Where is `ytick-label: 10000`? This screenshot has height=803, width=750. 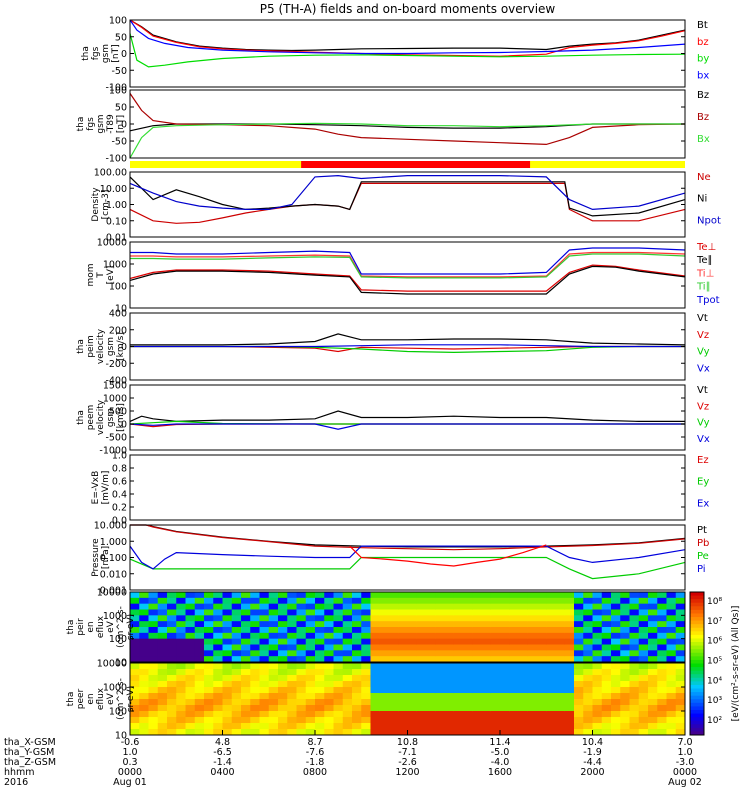
ytick-label: 10000 is located at coordinates (112, 593).